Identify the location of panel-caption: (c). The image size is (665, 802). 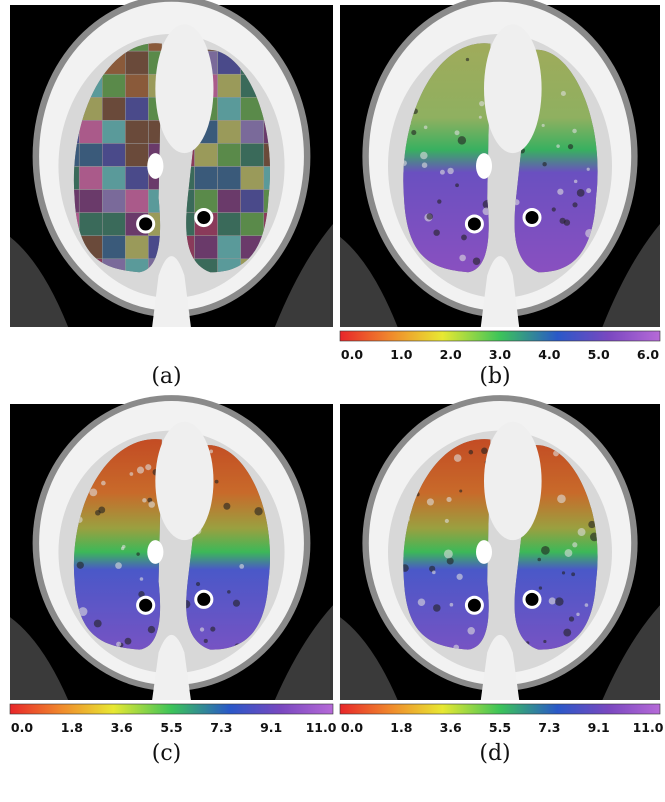
(167, 753).